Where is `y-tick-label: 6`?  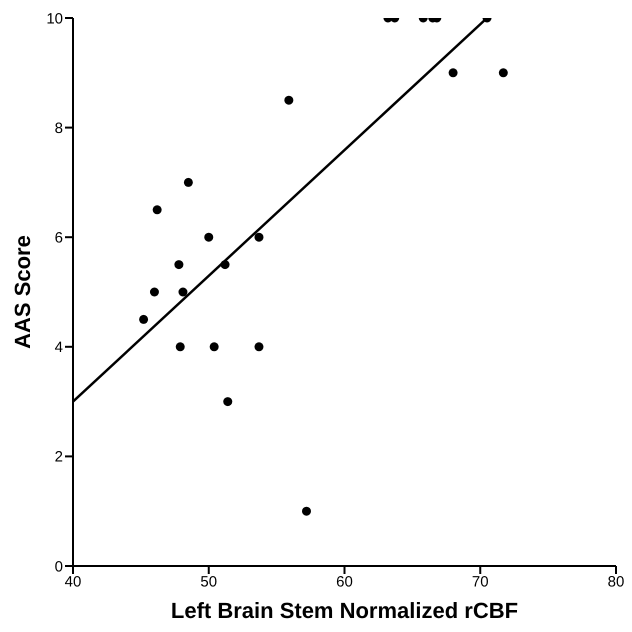 y-tick-label: 6 is located at coordinates (58, 238).